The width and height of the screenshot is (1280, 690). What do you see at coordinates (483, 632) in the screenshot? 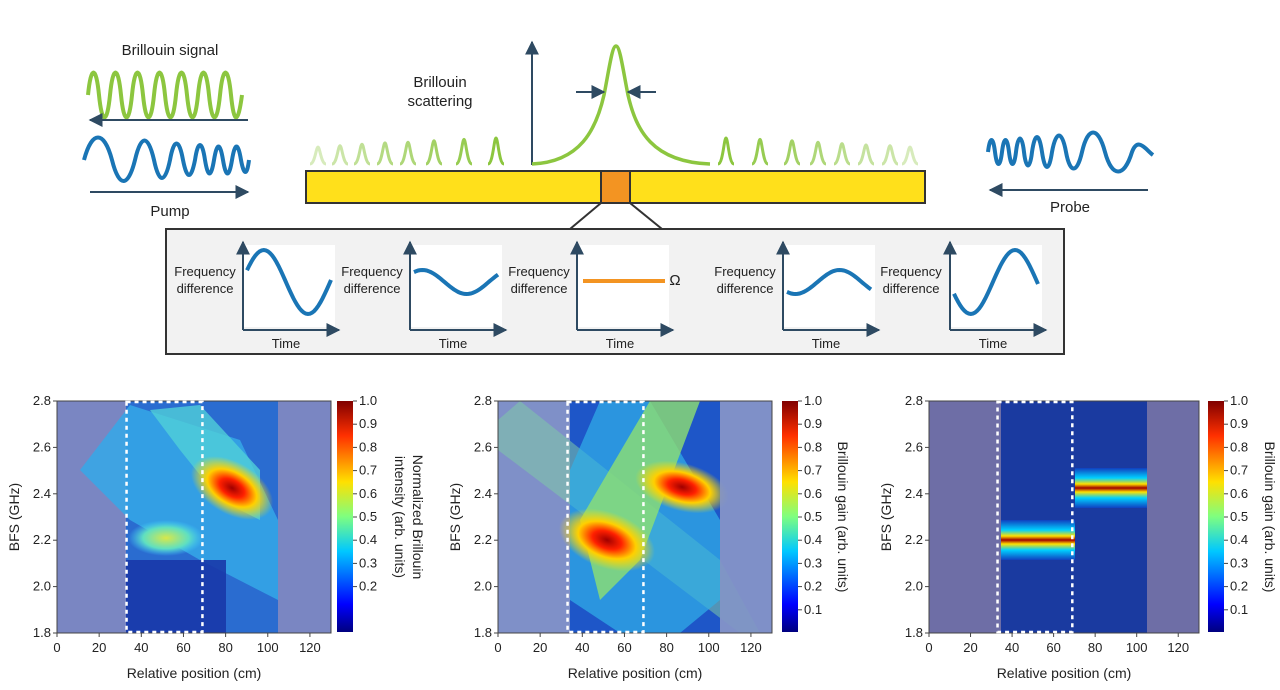
I see `y-tick-label: 1.8` at bounding box center [483, 632].